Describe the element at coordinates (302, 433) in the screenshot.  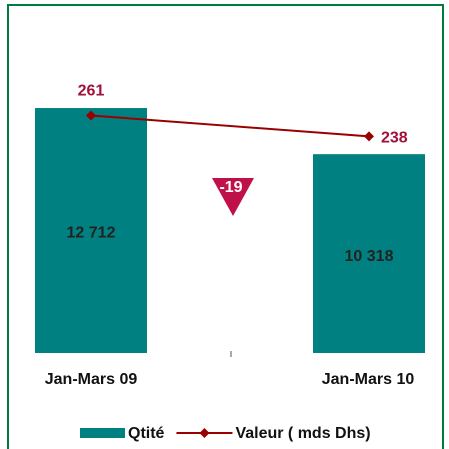
I see `legend-label: Valeur ( mds Dhs)` at that location.